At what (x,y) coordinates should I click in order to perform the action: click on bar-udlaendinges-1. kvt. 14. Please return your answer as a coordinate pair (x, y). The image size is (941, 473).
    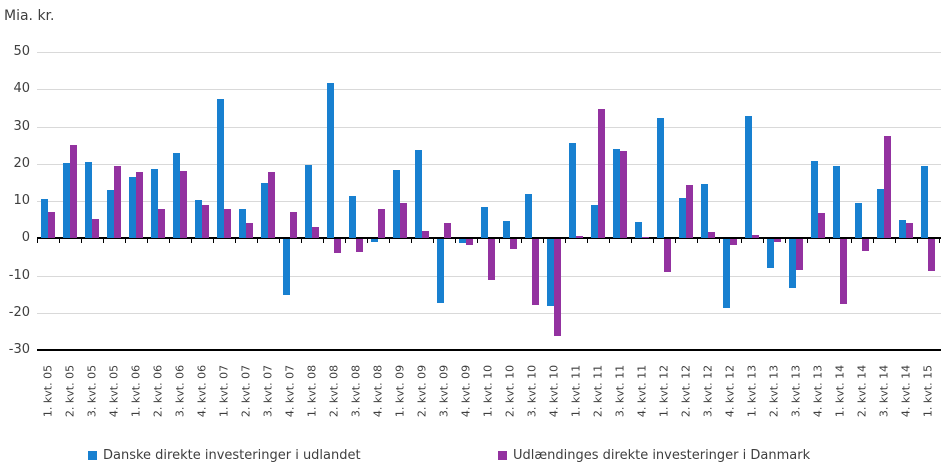
    Looking at the image, I should click on (843, 271).